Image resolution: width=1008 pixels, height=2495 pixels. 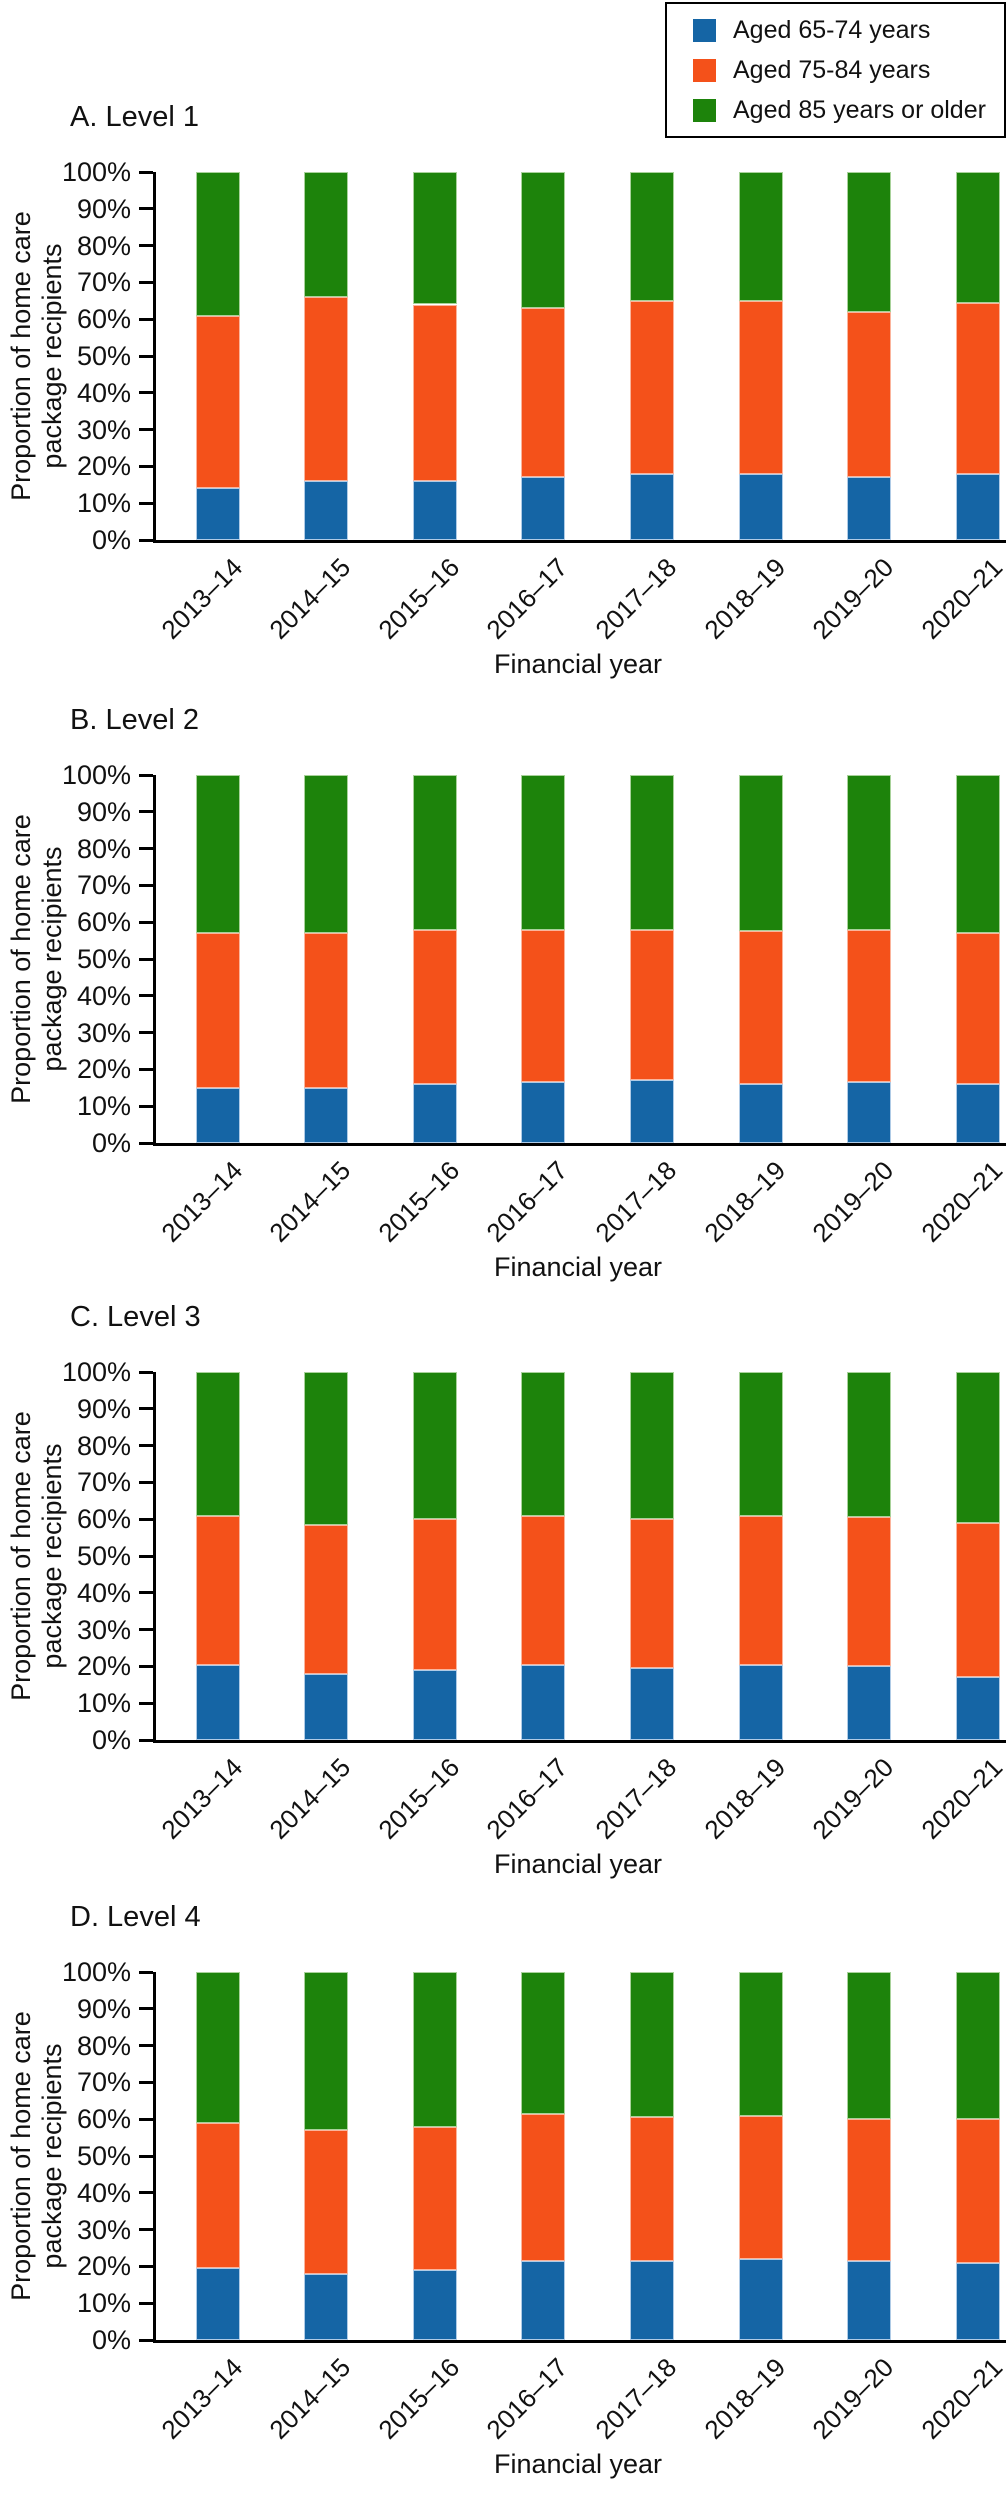 I want to click on y-tick-label: 60%, so click(x=103, y=922).